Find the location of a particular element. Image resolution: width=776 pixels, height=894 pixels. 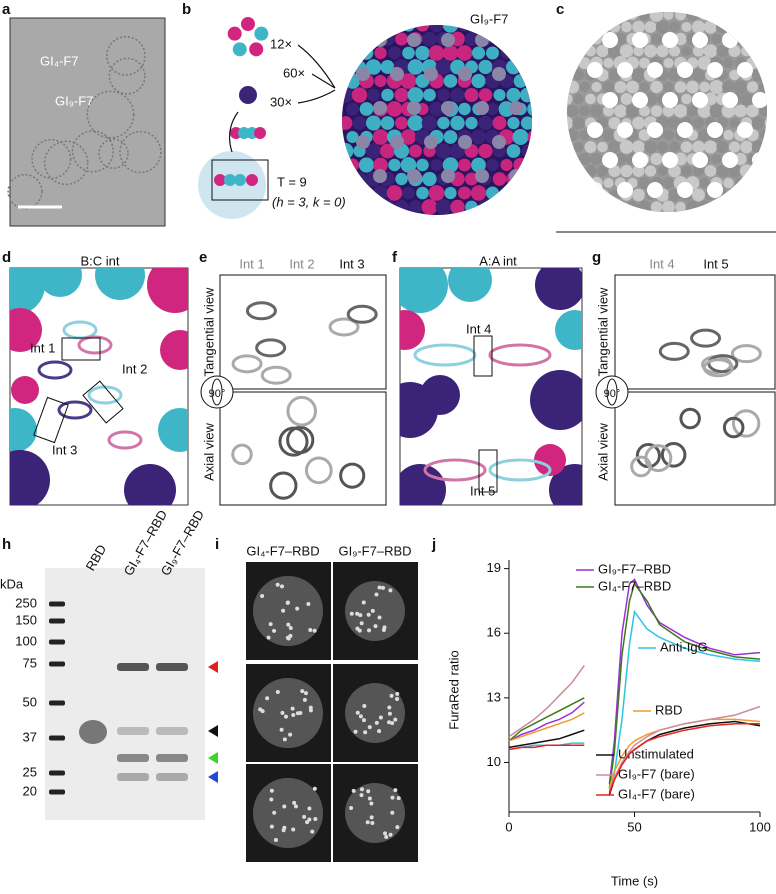

x-tick-label: 100 is located at coordinates (760, 826).